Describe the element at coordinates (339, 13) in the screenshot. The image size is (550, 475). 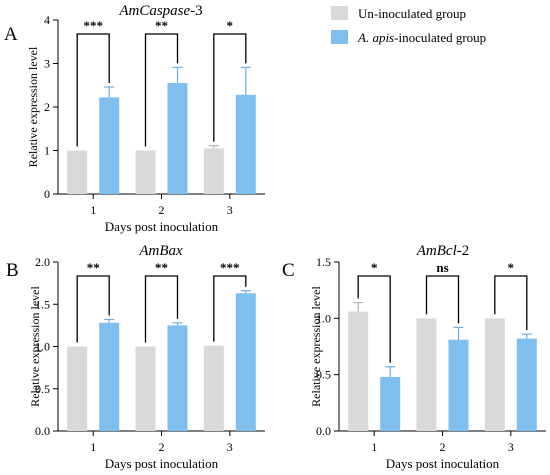
I see `legend-swatch-uninoculated` at that location.